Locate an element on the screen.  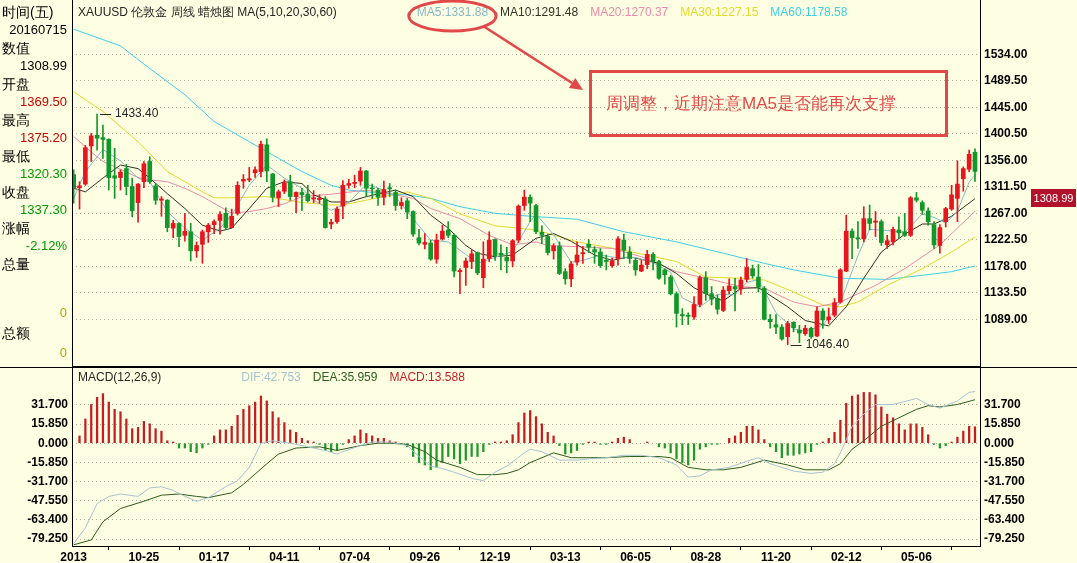
text: 最低 is located at coordinates (16, 156).